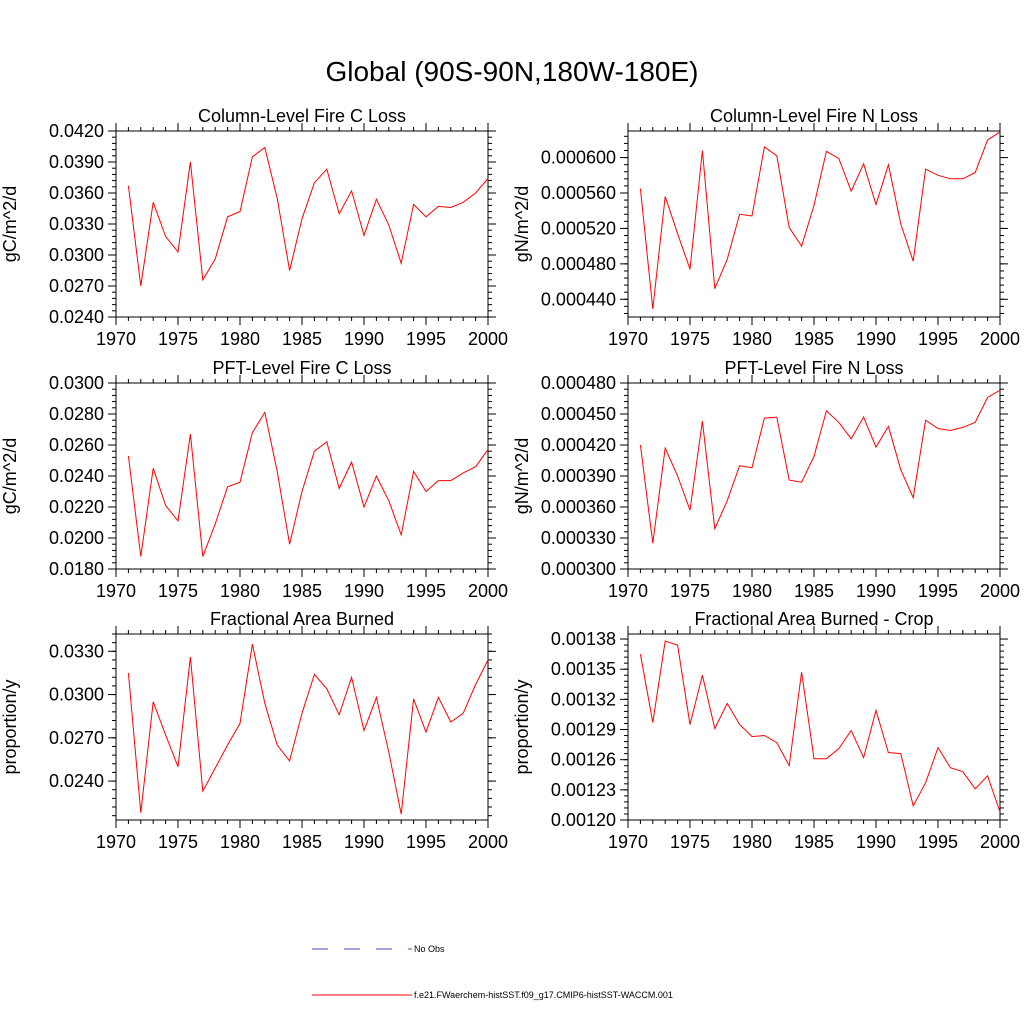 This screenshot has width=1024, height=1024. What do you see at coordinates (76, 569) in the screenshot?
I see `y-tick-label: 0.0180` at bounding box center [76, 569].